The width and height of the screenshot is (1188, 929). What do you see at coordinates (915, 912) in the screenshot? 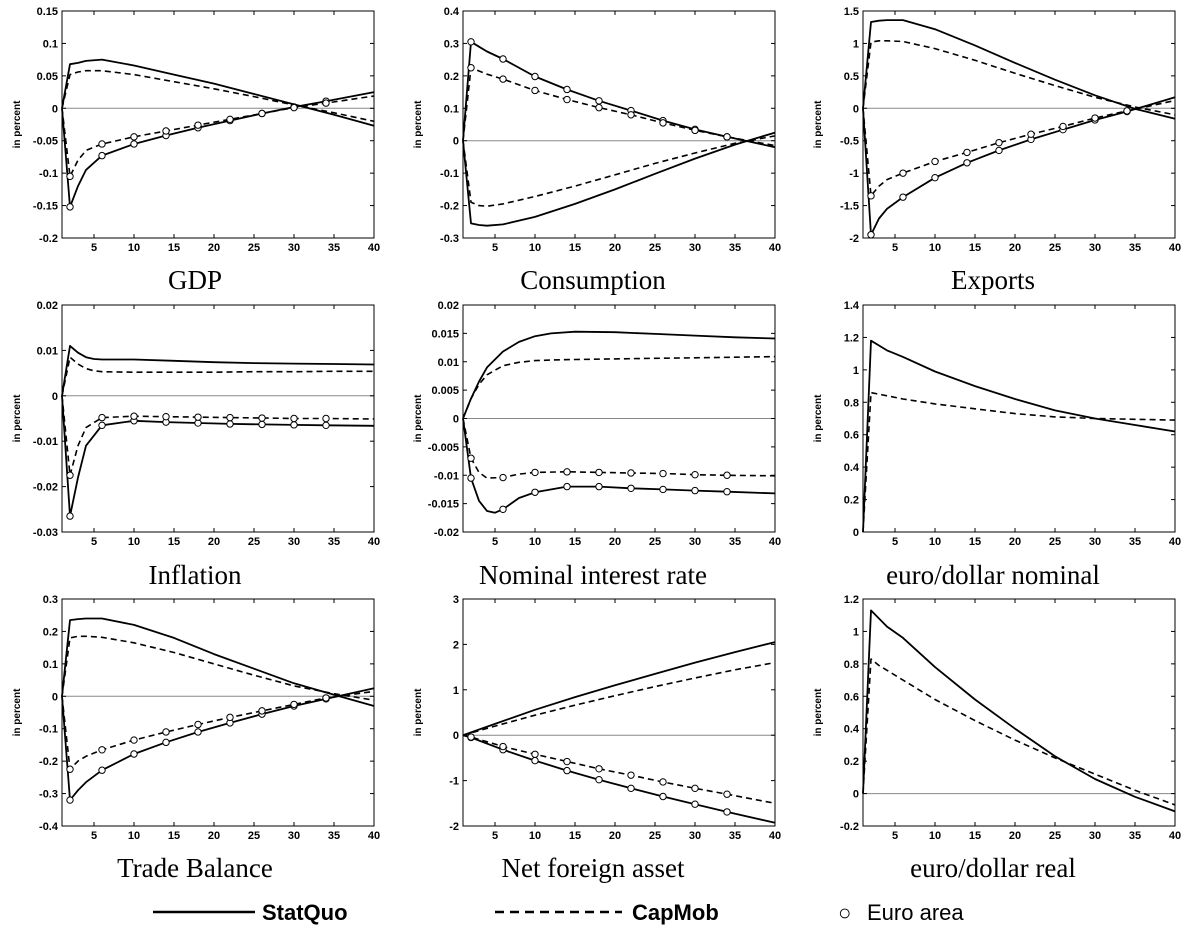
I see `legend-euro-label: Euro area` at bounding box center [915, 912].